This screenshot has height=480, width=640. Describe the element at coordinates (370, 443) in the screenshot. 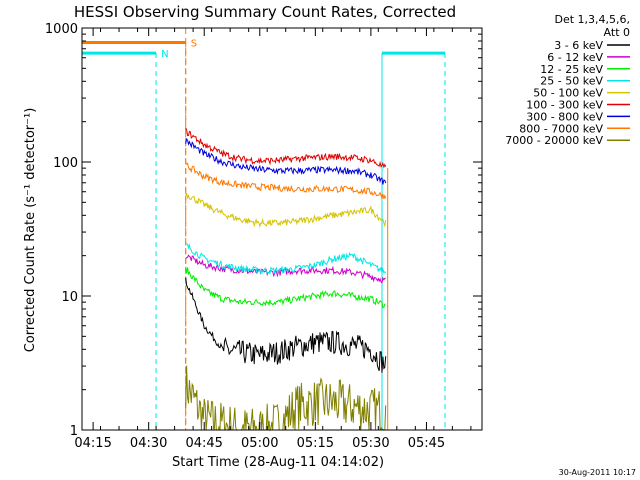

I see `x-tick-label-5: 05:30` at that location.